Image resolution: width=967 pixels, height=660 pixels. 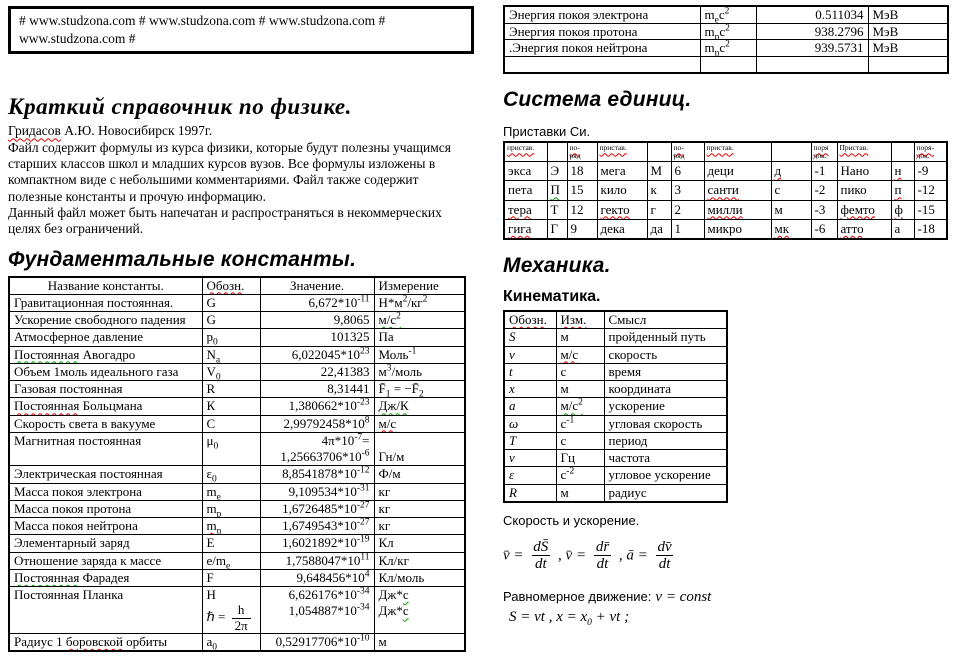 What do you see at coordinates (552, 297) in the screenshot?
I see `kinematics-label: Кинематика.` at bounding box center [552, 297].